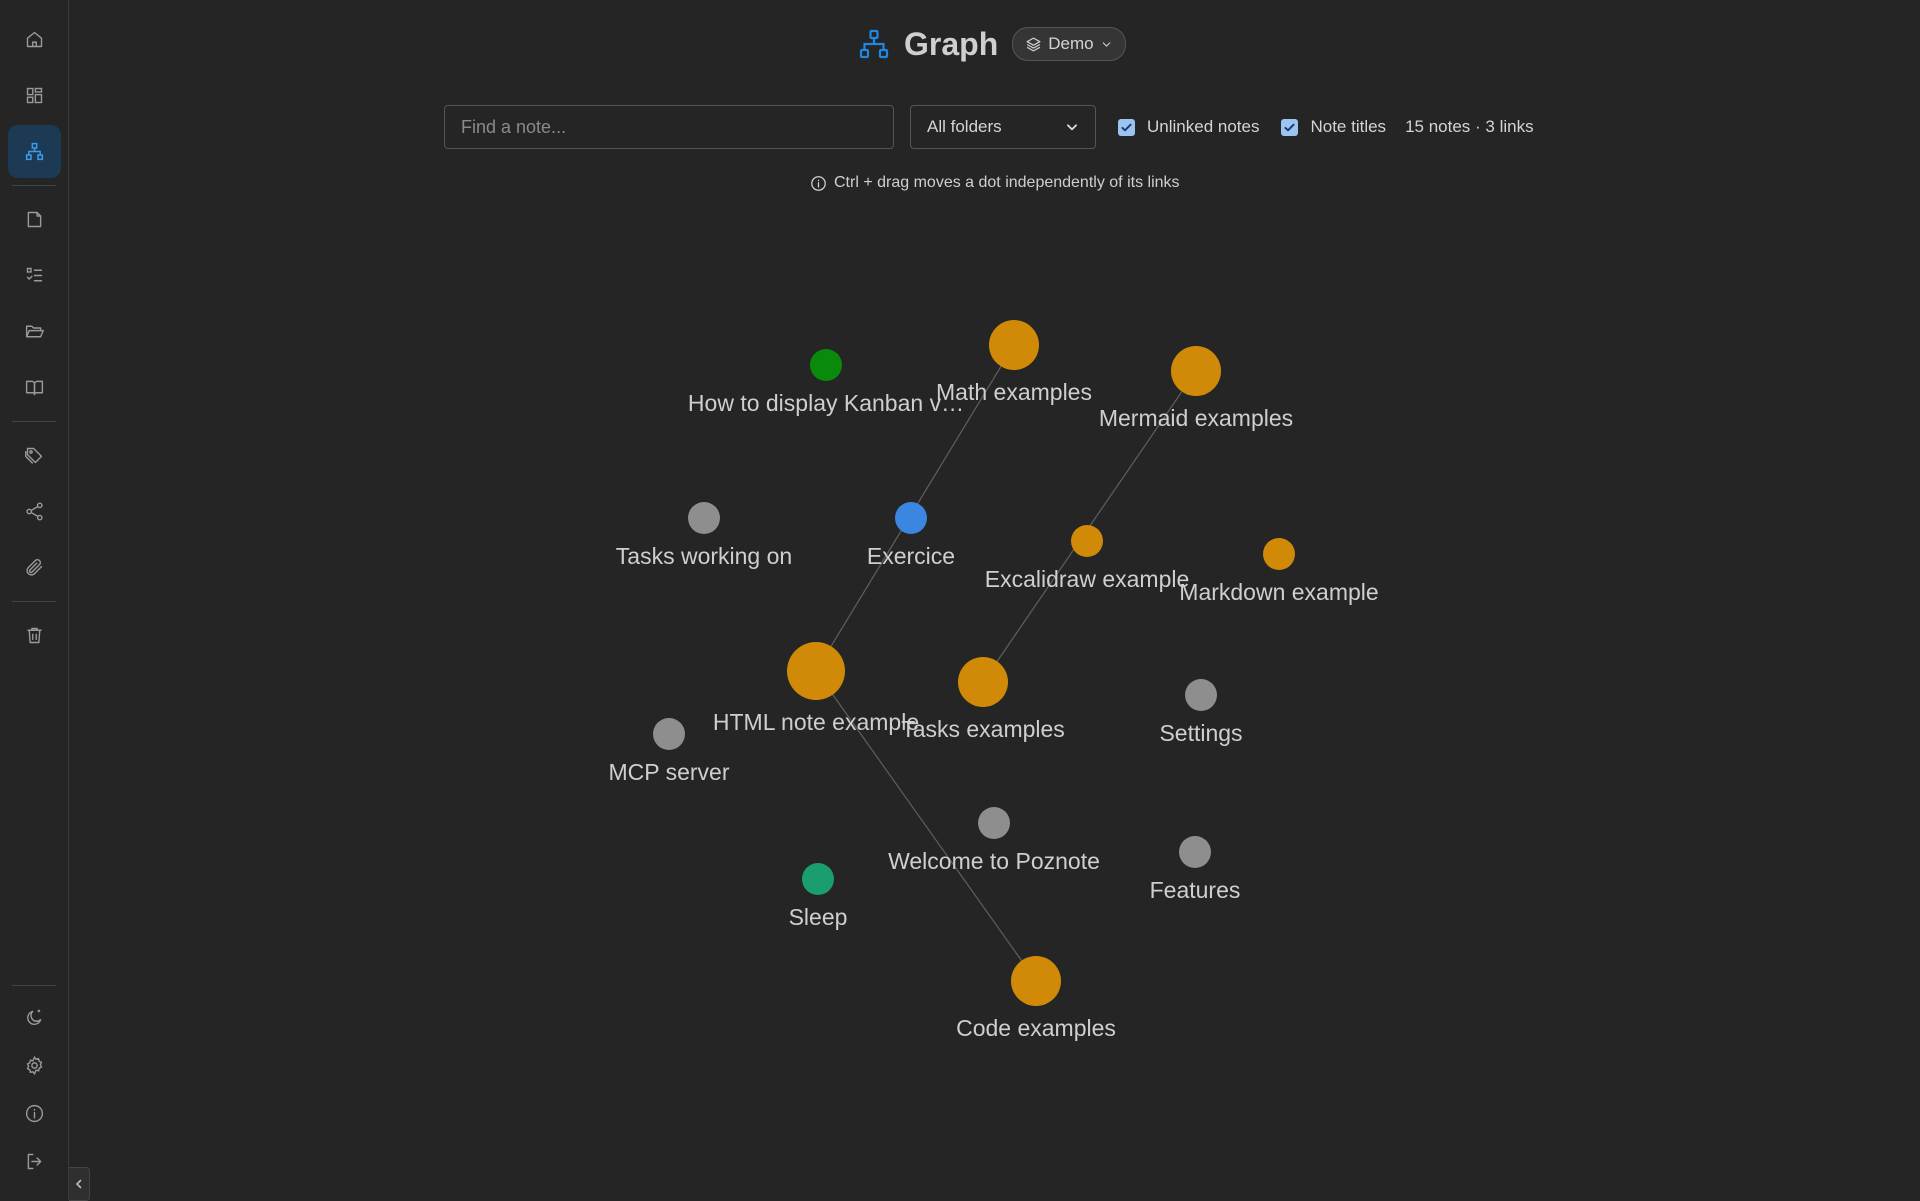 Image resolution: width=1920 pixels, height=1201 pixels. I want to click on graph-node: Mermaid examples, so click(1196, 388).